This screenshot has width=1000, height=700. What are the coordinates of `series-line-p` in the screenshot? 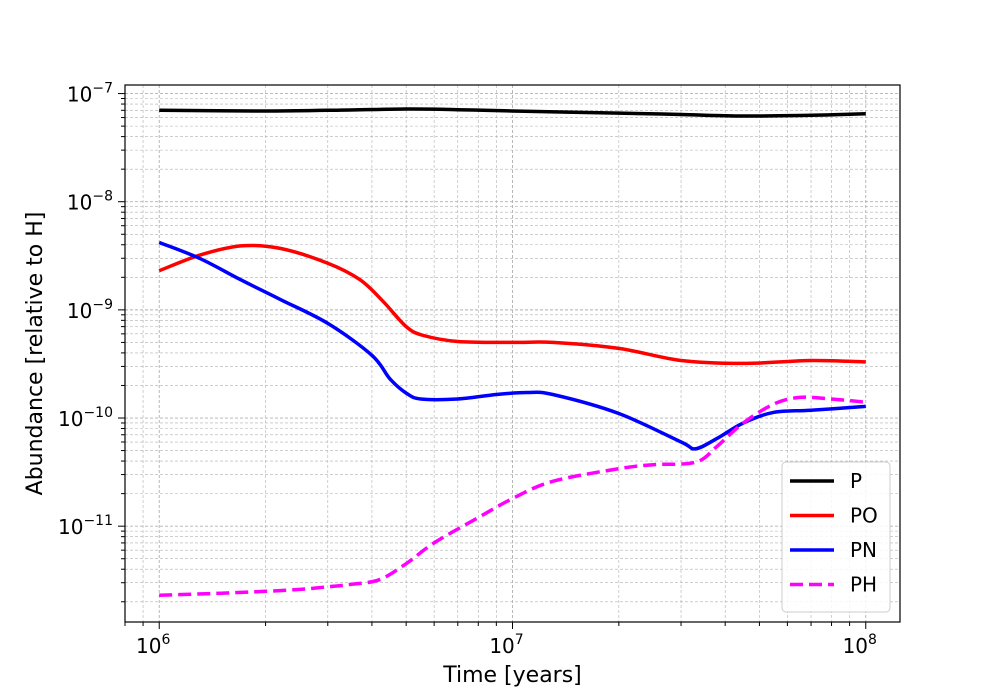 It's located at (512, 112).